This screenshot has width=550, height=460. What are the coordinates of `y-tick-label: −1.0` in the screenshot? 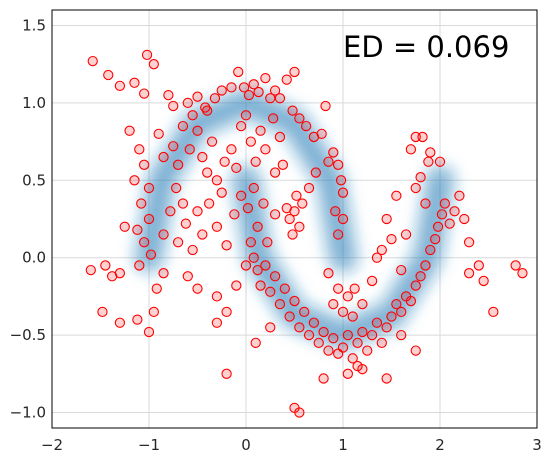 It's located at (28, 413).